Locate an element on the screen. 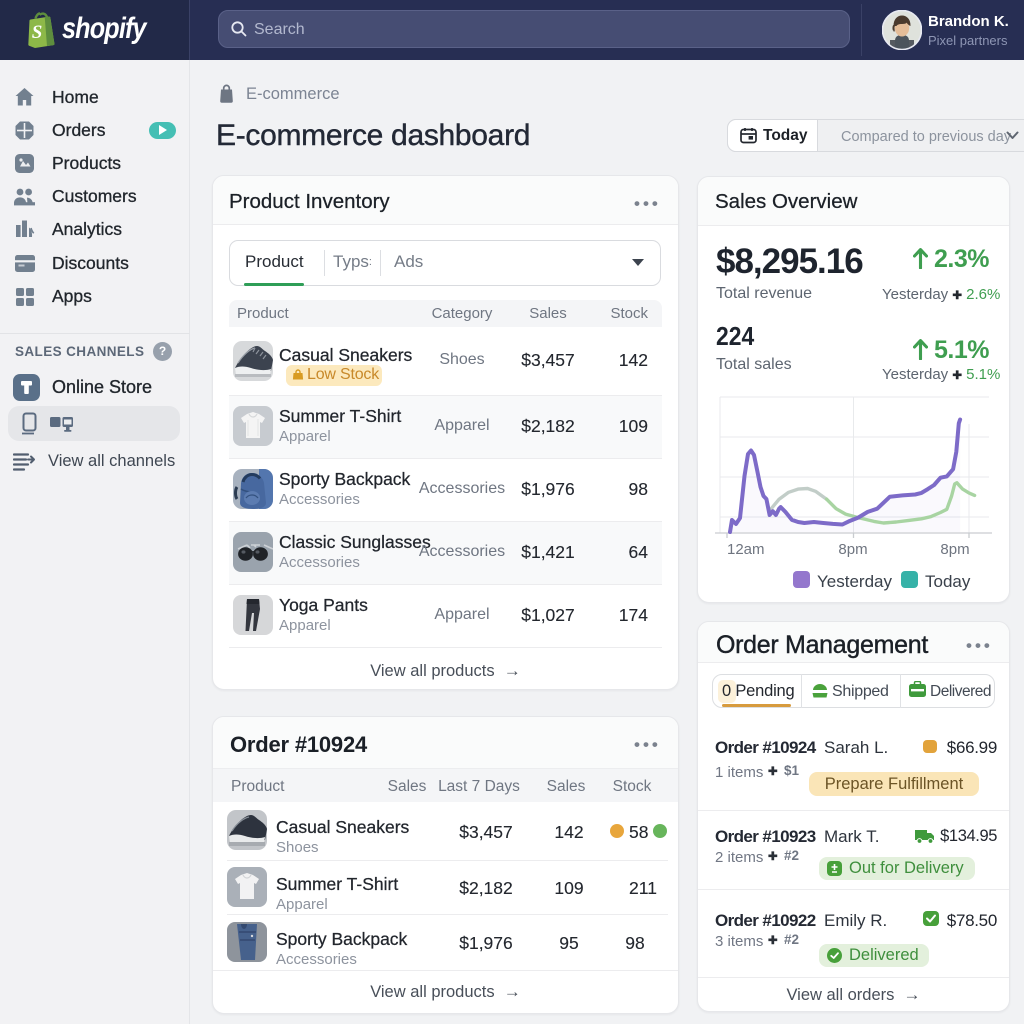 Image resolution: width=1024 pixels, height=1024 pixels. svg-text: 12am is located at coordinates (746, 549).